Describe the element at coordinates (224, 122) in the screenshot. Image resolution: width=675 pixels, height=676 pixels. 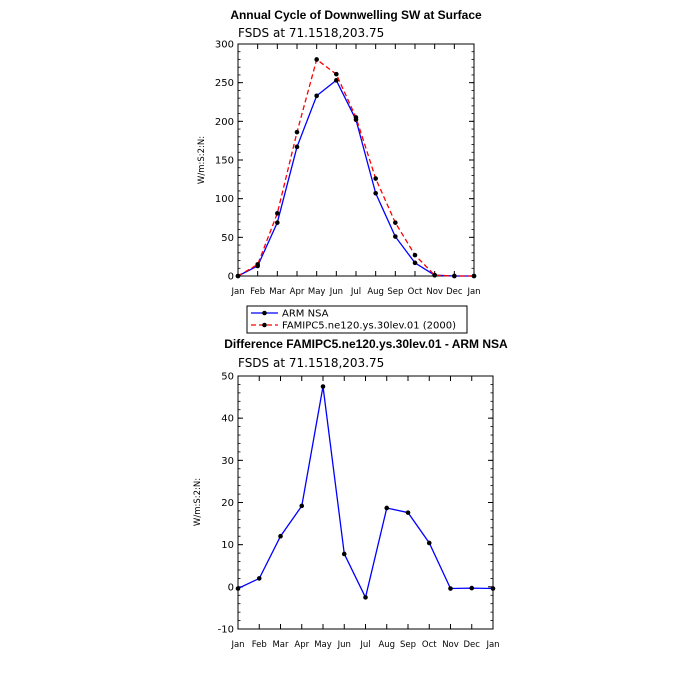
I see `y-tick-label: 200` at that location.